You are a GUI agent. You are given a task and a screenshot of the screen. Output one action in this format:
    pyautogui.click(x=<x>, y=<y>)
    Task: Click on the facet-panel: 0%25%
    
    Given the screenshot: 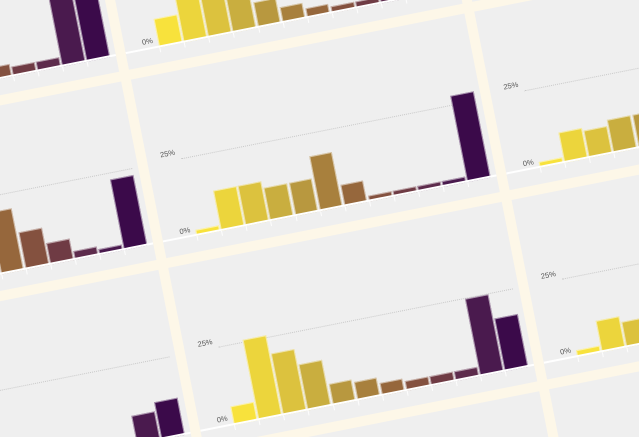 What is the action you would take?
    pyautogui.click(x=97, y=353)
    